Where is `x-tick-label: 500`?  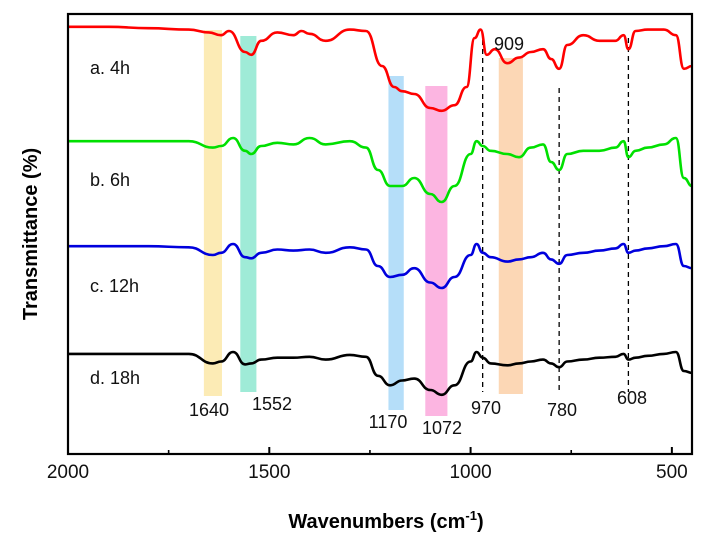 x-tick-label: 500 is located at coordinates (672, 472).